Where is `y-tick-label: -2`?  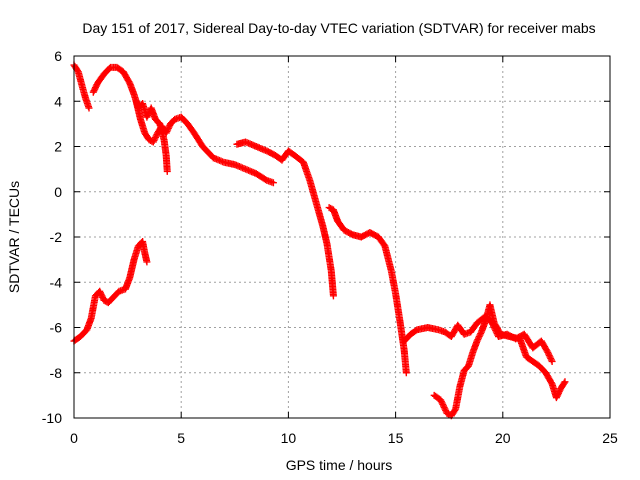 y-tick-label: -2 is located at coordinates (56, 237).